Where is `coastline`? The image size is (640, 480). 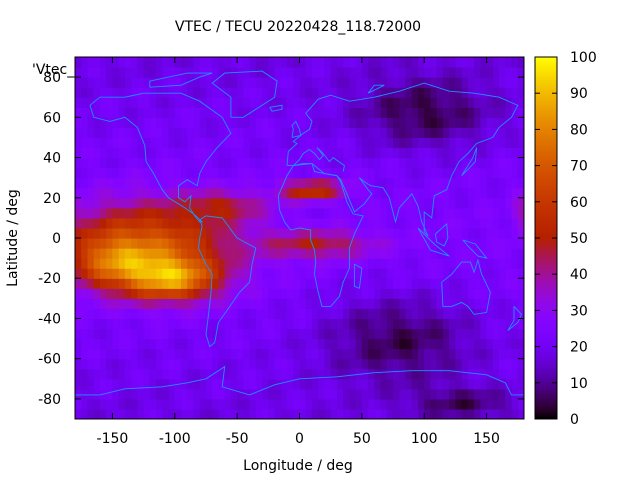
coastline is located at coordinates (441, 234).